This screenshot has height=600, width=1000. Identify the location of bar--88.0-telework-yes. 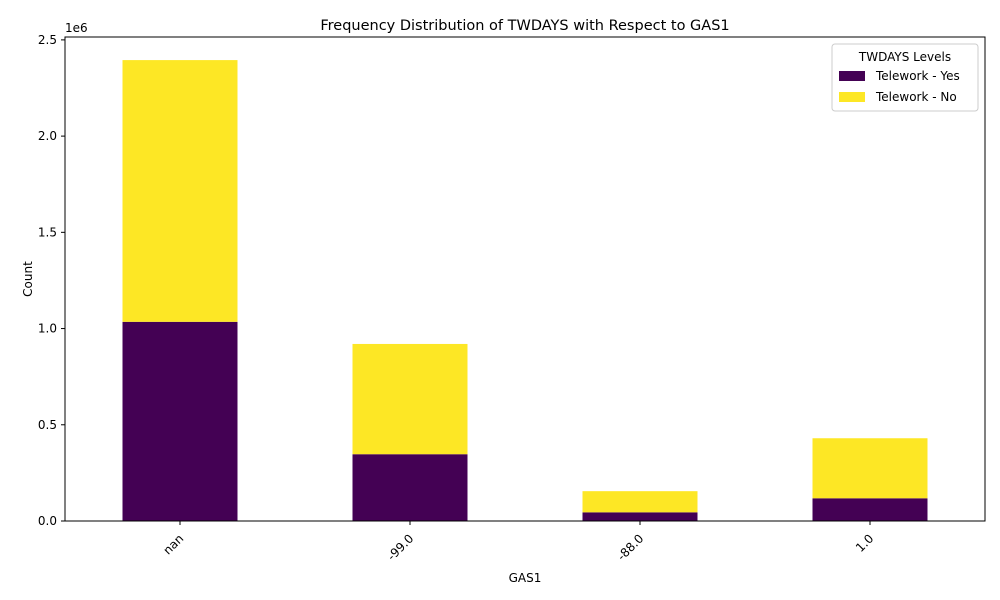
(640, 516).